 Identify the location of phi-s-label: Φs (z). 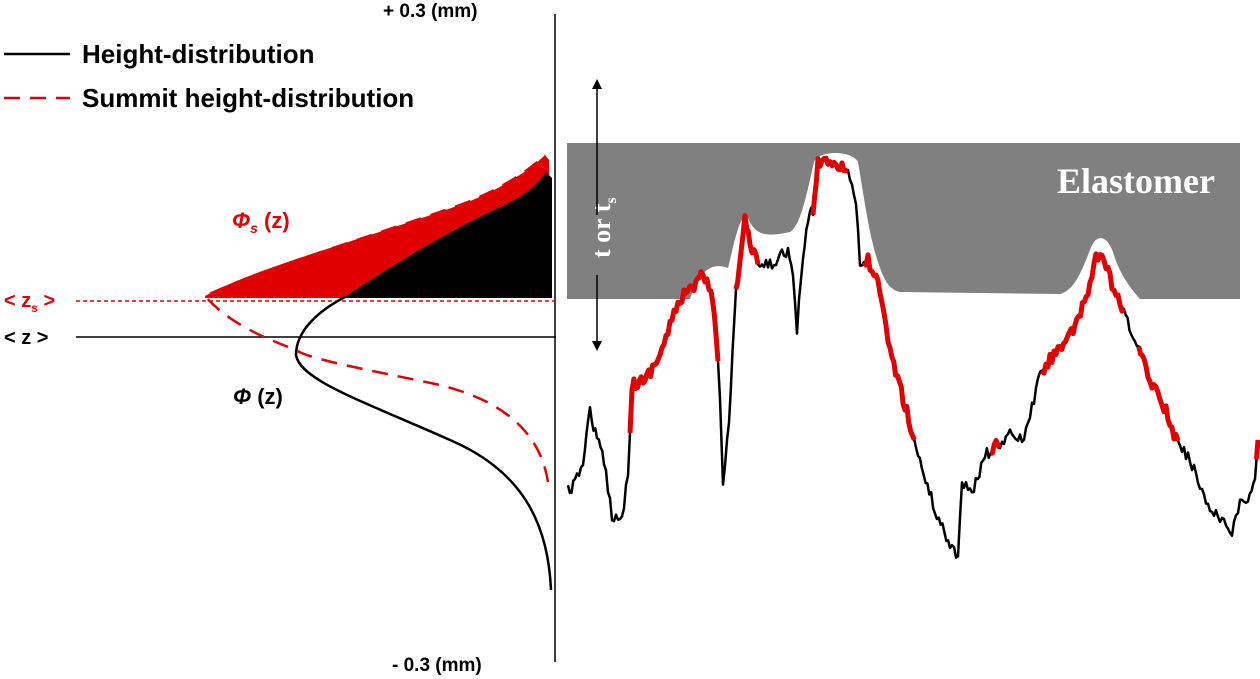
(261, 222).